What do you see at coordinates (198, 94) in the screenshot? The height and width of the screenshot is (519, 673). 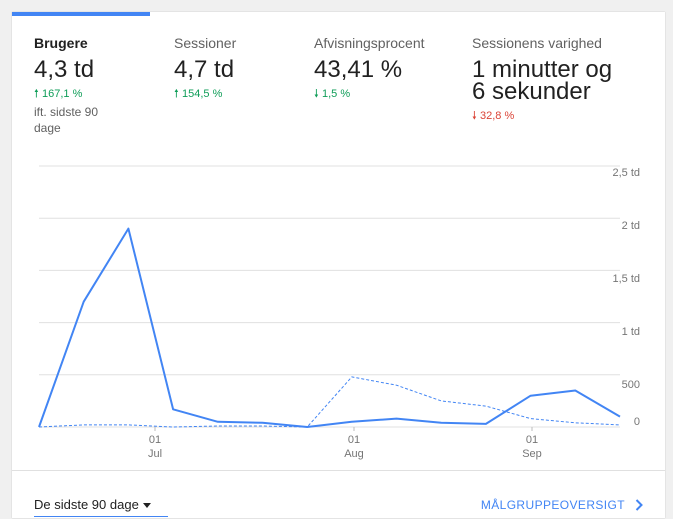 I see `metric-change: 🠕 154,5 %` at bounding box center [198, 94].